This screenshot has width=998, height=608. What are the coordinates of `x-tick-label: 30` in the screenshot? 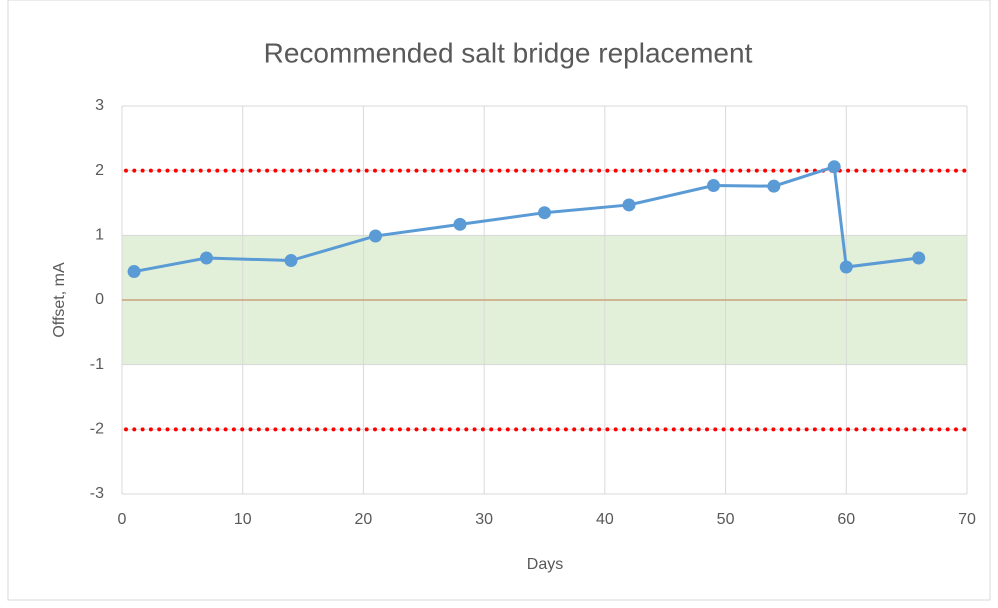 It's located at (484, 519).